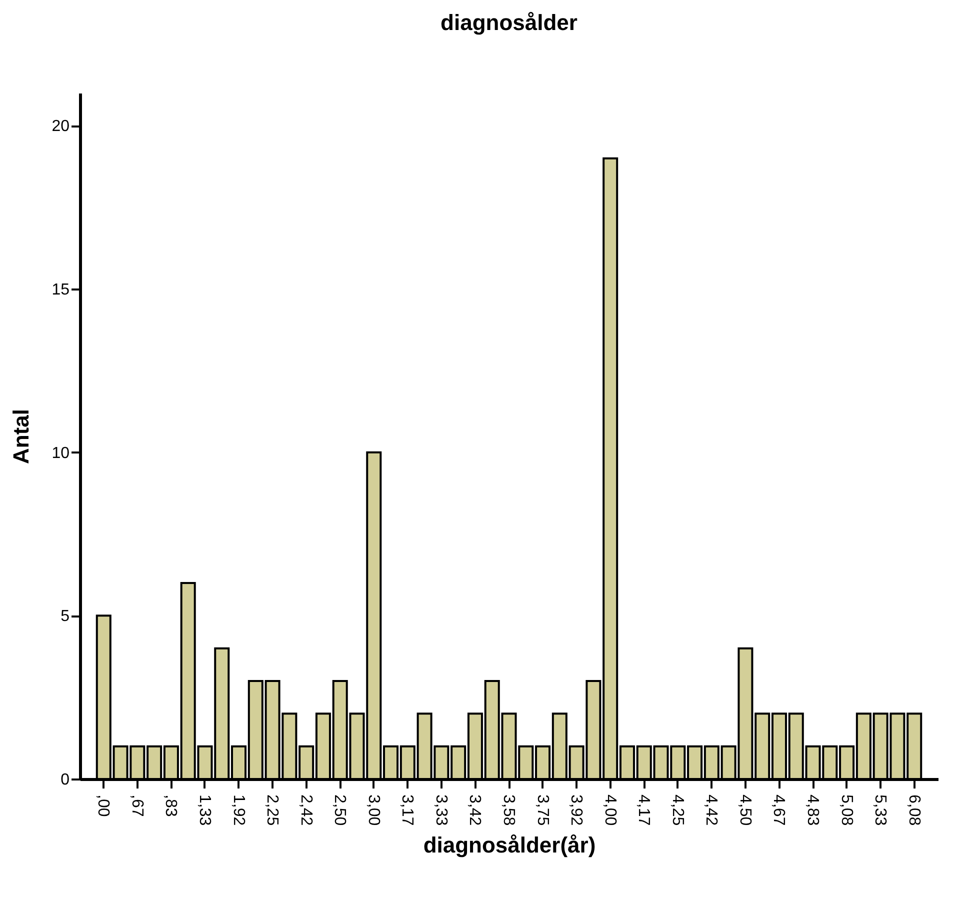  What do you see at coordinates (204, 810) in the screenshot?
I see `x-tick-label: 1,33` at bounding box center [204, 810].